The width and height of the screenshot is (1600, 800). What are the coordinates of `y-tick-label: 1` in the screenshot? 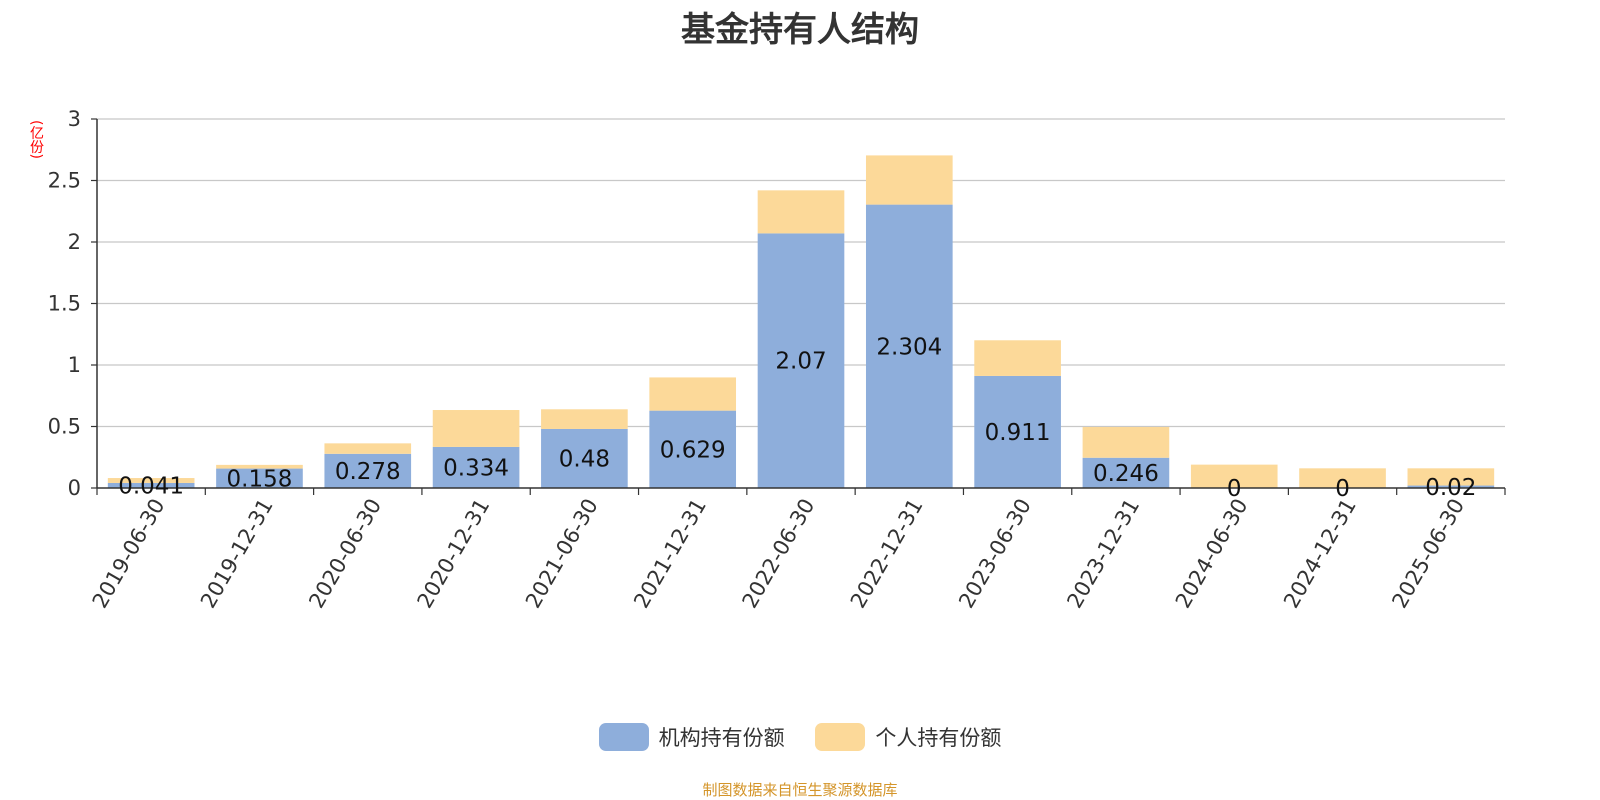 It's located at (74, 365).